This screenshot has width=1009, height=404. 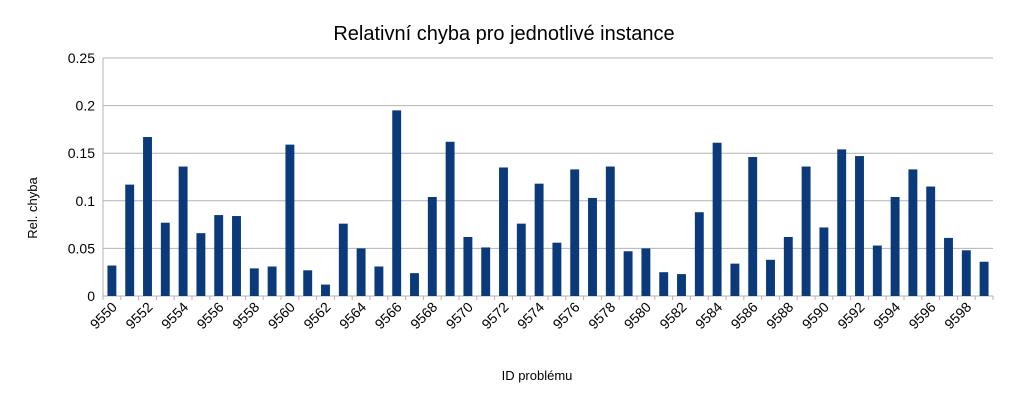 What do you see at coordinates (138, 315) in the screenshot?
I see `x-tick-label: 9552` at bounding box center [138, 315].